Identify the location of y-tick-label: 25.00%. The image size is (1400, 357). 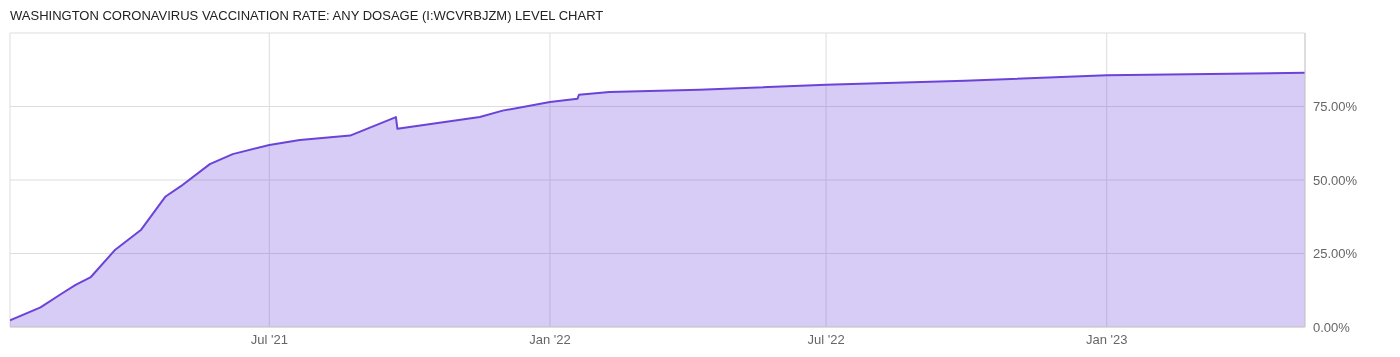
(1335, 254).